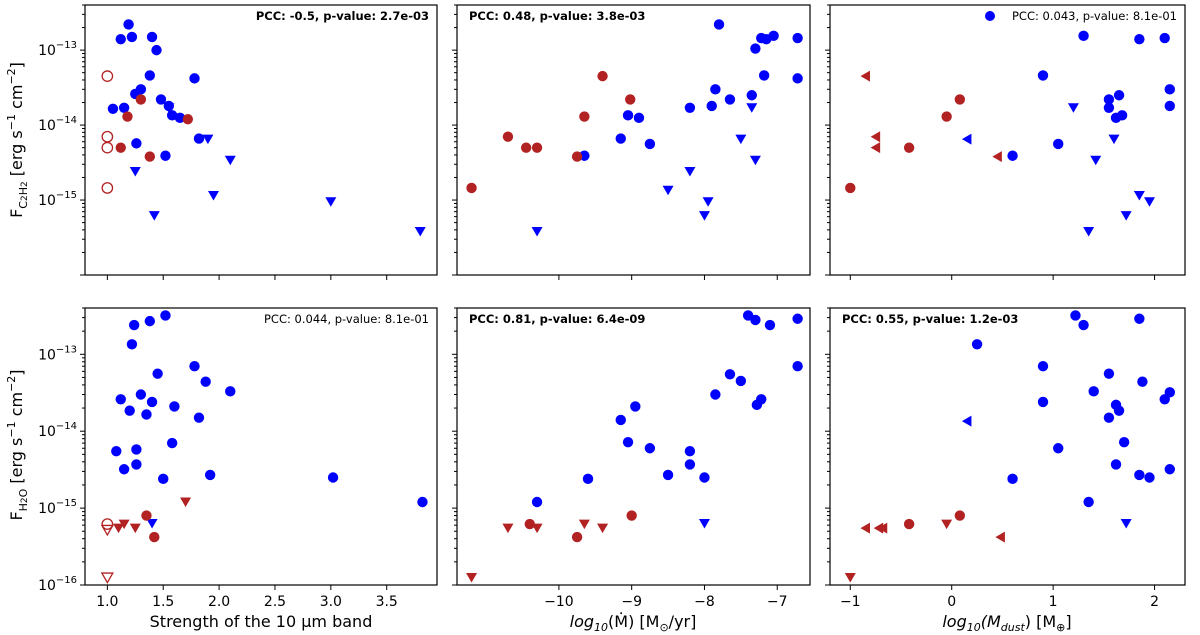 This screenshot has width=1200, height=635. Describe the element at coordinates (219, 602) in the screenshot. I see `x-tick-label: 2.0` at that location.